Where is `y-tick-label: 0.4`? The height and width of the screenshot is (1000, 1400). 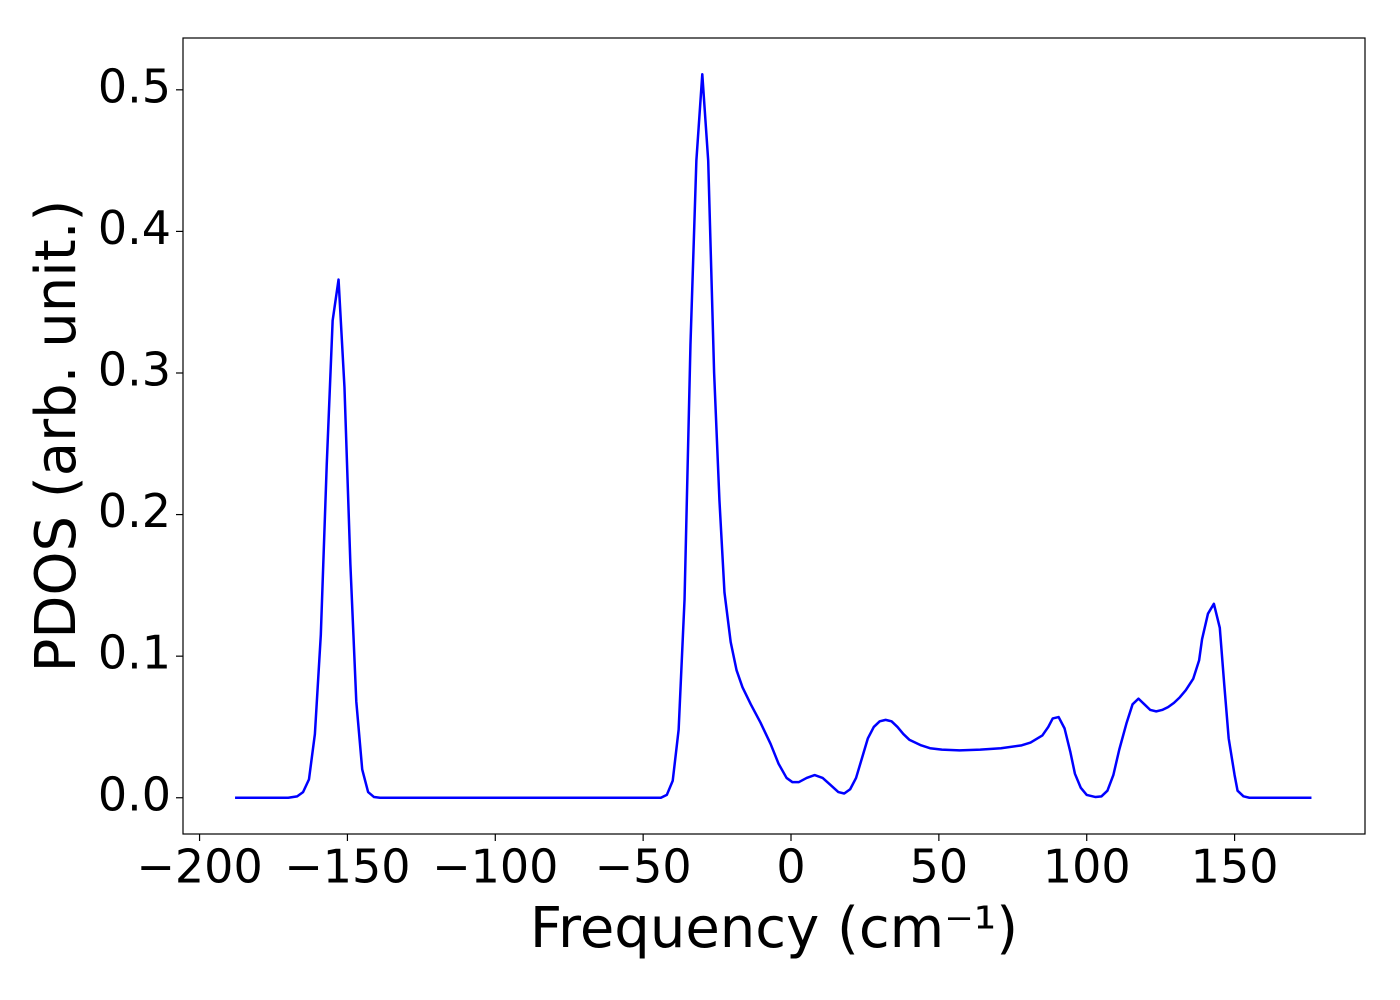 y-tick-label: 0.4 is located at coordinates (134, 228).